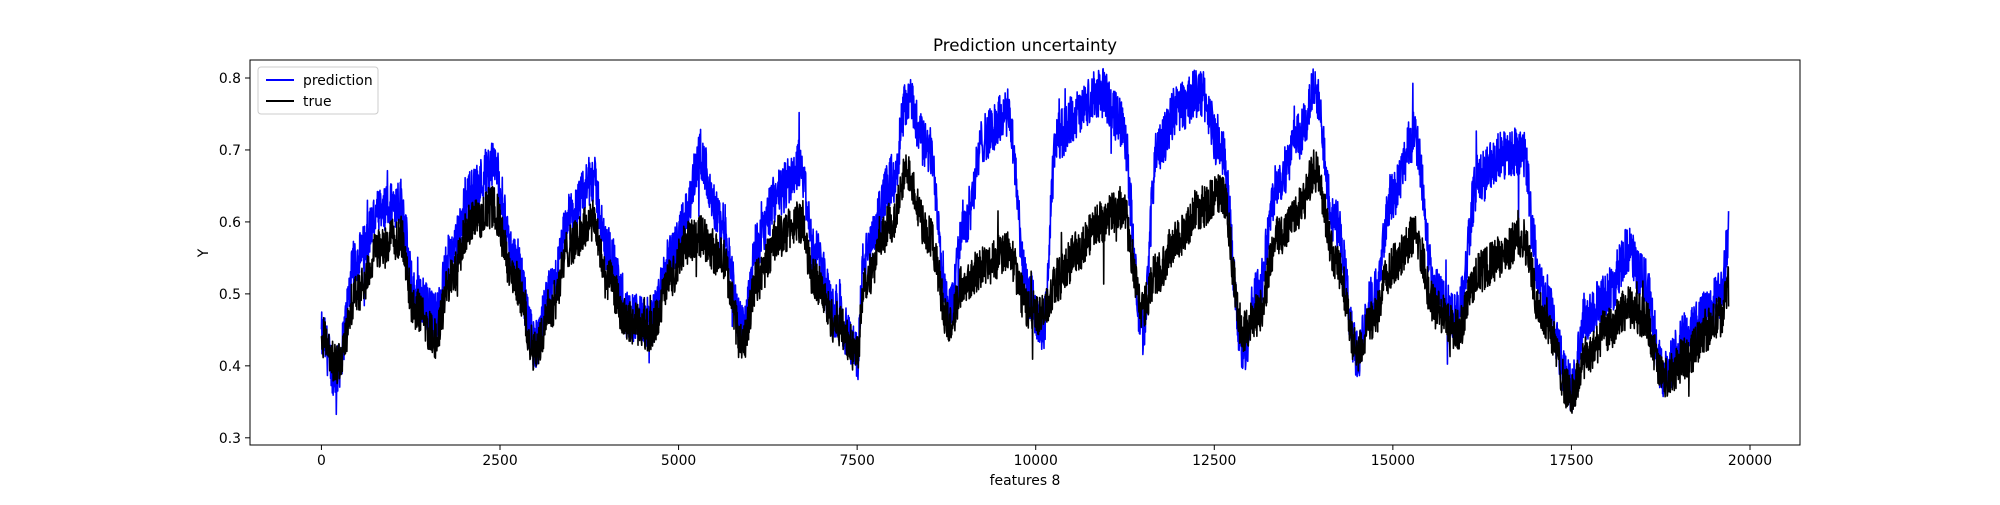 Image resolution: width=2000 pixels, height=505 pixels. I want to click on chart-title: Prediction uncertainty, so click(1025, 45).